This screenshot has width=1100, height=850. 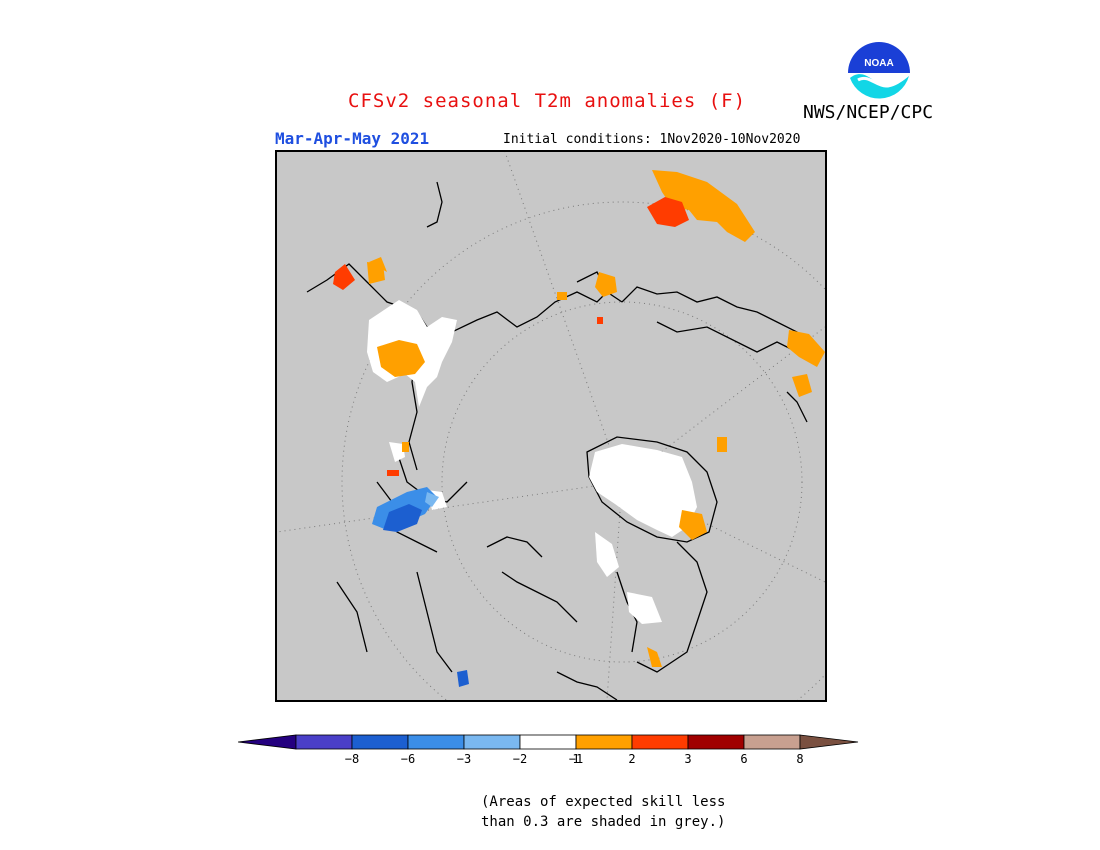 What do you see at coordinates (879, 73) in the screenshot?
I see `noaa-logo-icon: NOAA` at bounding box center [879, 73].